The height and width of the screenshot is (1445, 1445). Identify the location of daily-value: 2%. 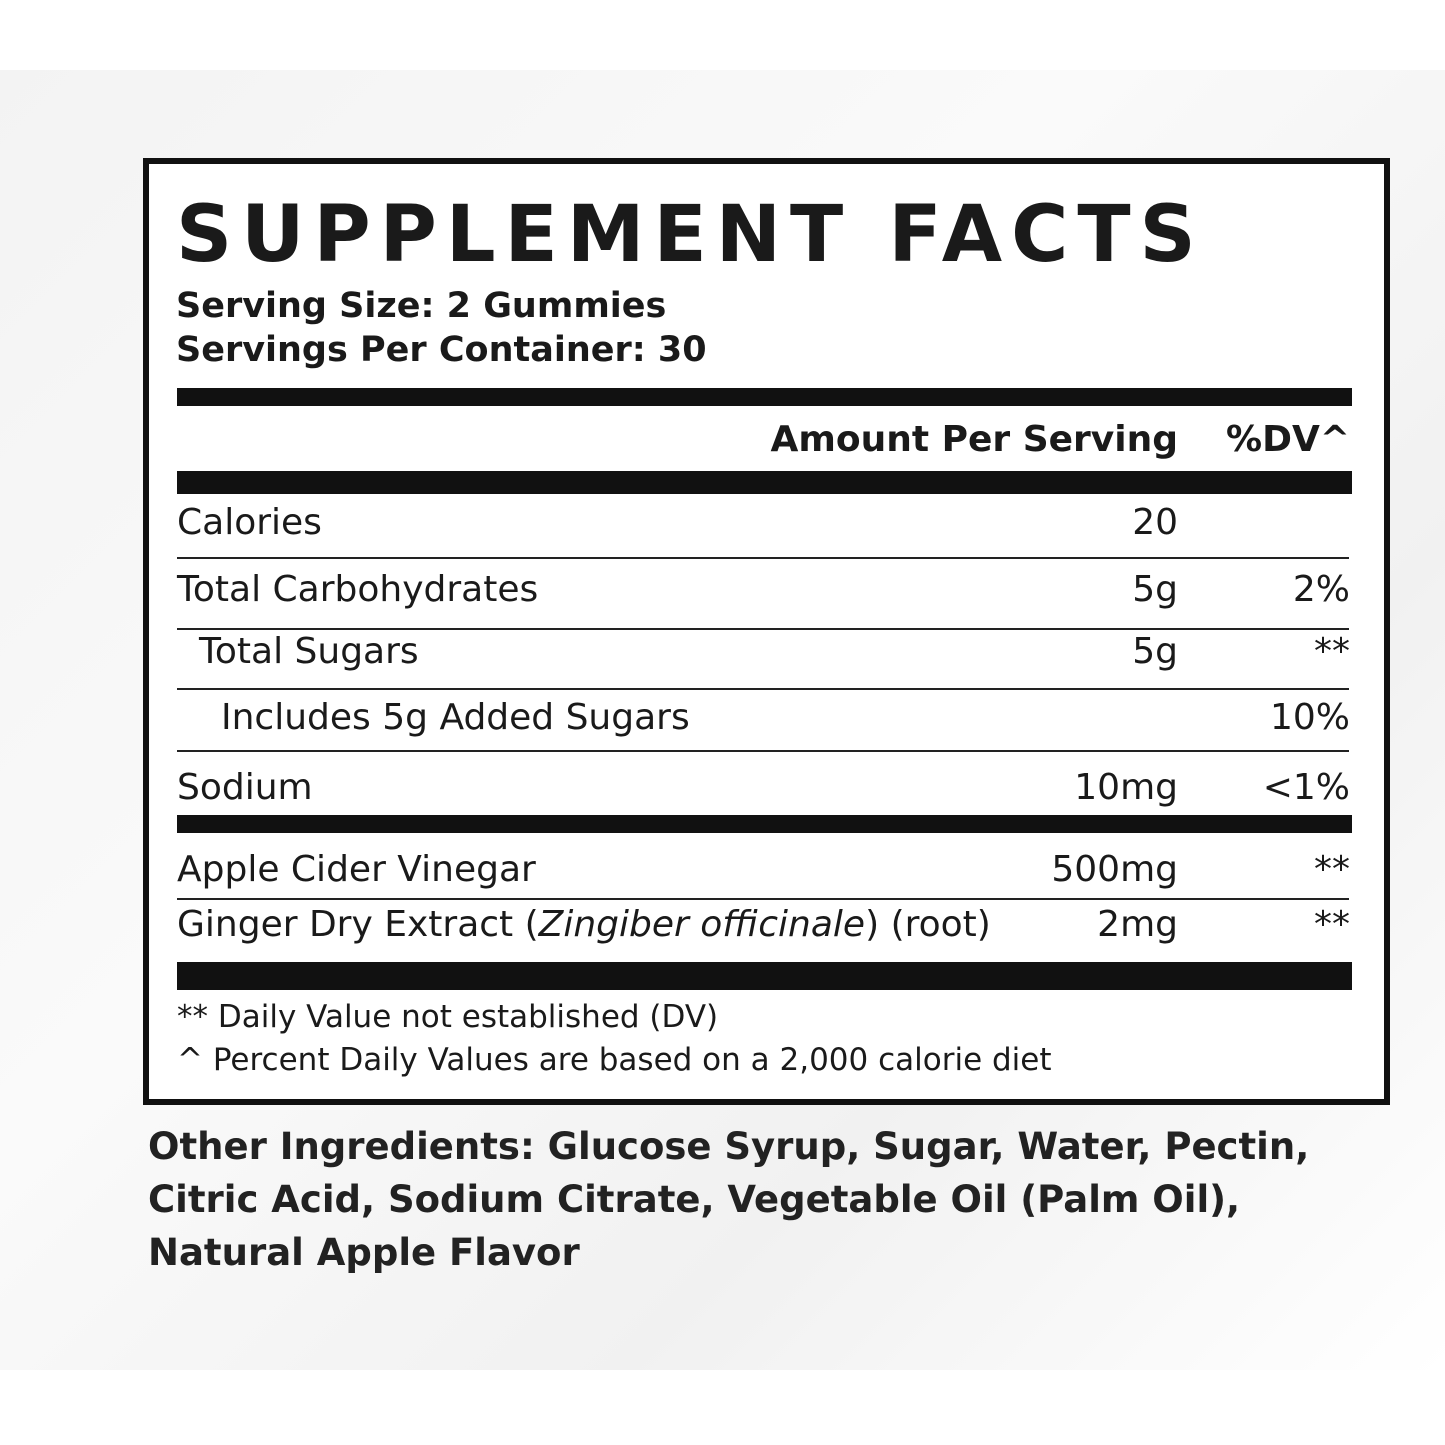
(1321, 589).